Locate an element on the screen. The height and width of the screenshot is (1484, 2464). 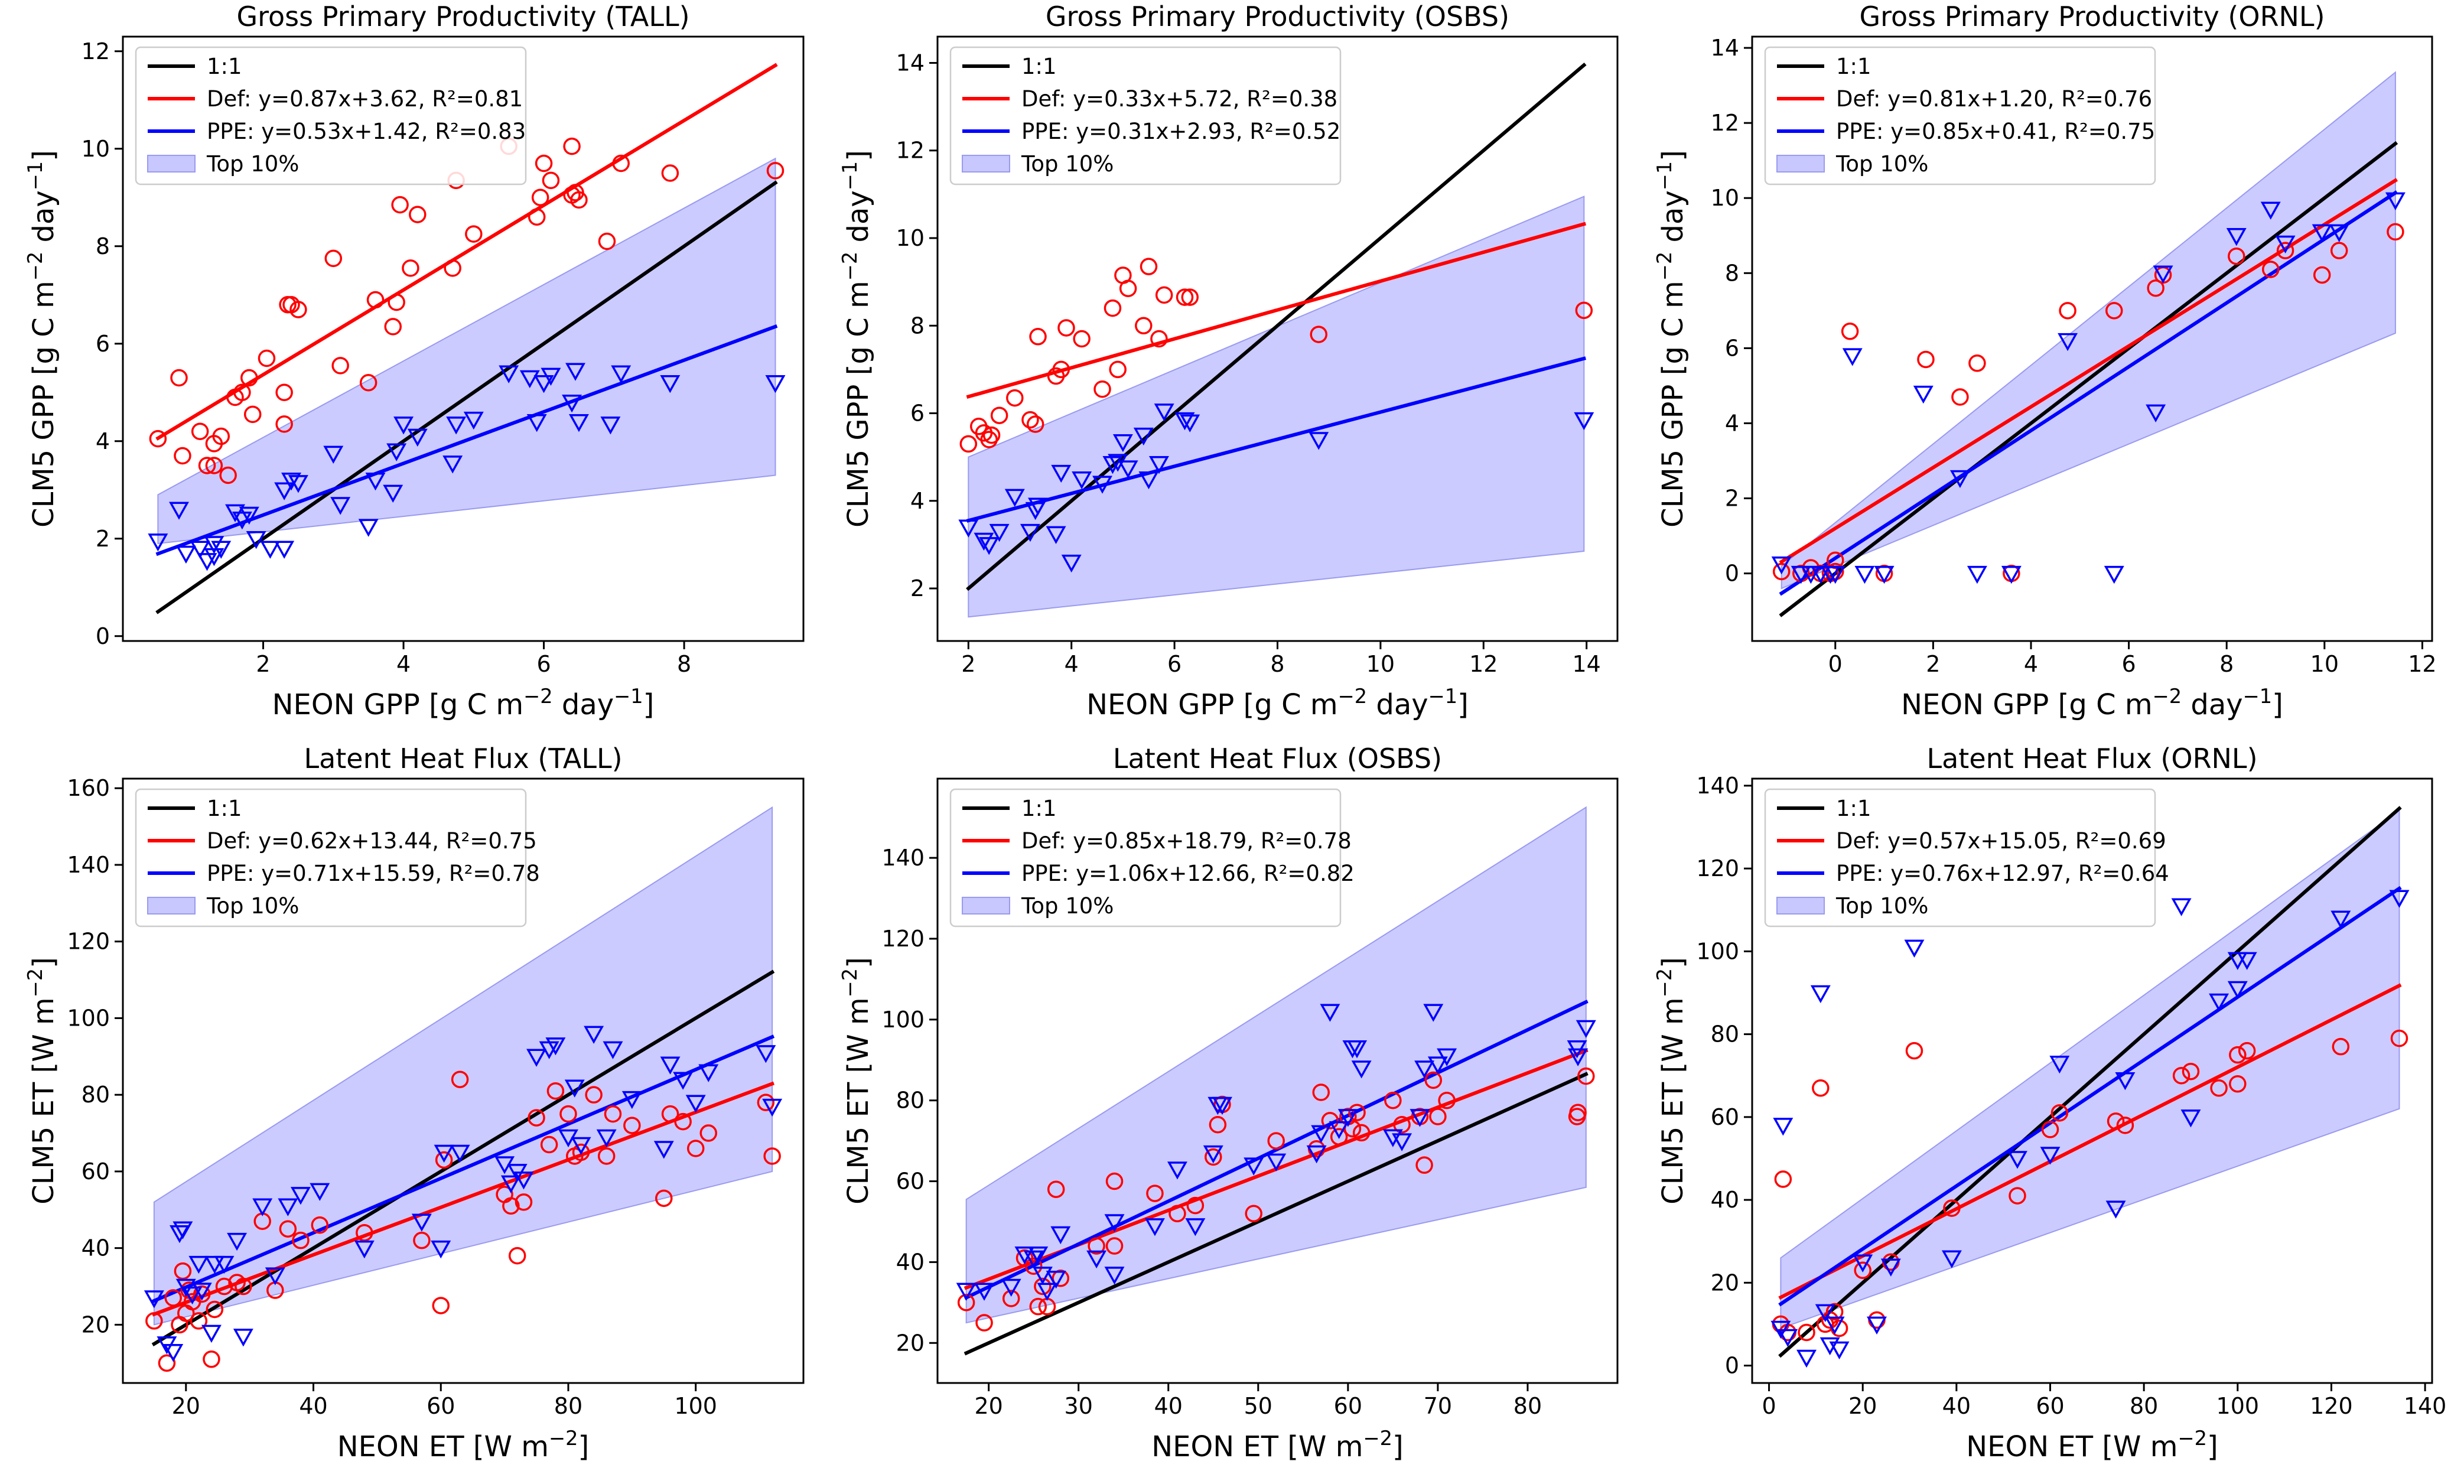
y-axis-label: CLM5 ET [W m−2] is located at coordinates (42, 1081).